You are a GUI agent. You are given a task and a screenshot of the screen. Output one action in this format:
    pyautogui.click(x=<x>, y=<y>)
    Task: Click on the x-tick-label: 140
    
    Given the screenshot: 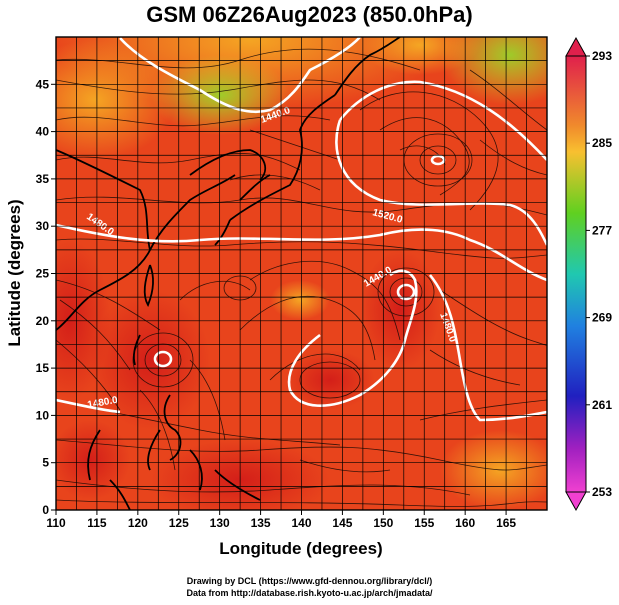 What is the action you would take?
    pyautogui.click(x=301, y=523)
    